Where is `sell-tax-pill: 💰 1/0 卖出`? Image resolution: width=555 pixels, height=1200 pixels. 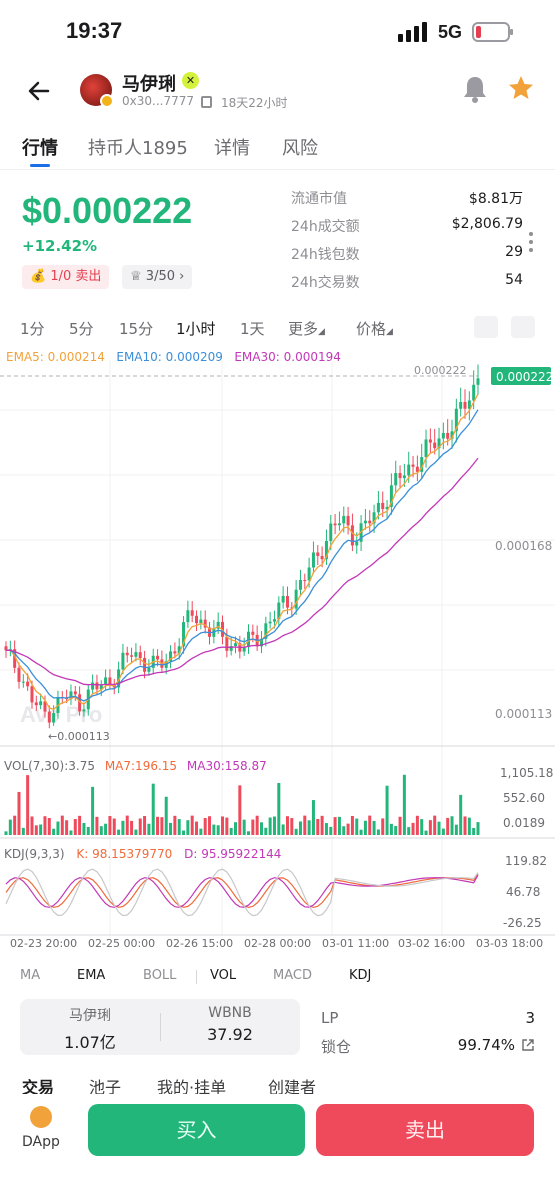 sell-tax-pill: 💰 1/0 卖出 is located at coordinates (66, 277).